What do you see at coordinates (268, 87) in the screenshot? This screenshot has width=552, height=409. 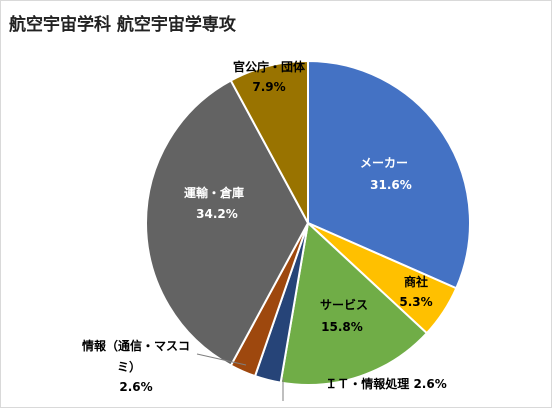 I see `slice-value-label: 7.9%` at bounding box center [268, 87].